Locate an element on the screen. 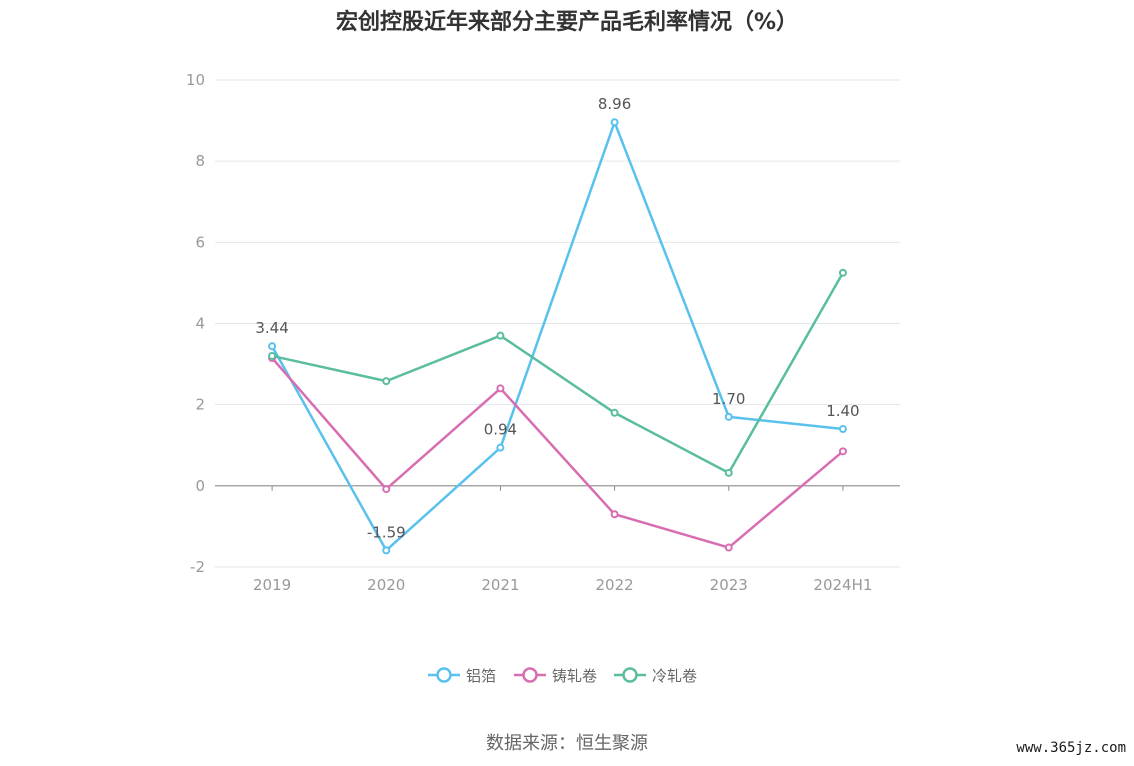 The image size is (1134, 766). legend-item: 铝箔 is located at coordinates (462, 676).